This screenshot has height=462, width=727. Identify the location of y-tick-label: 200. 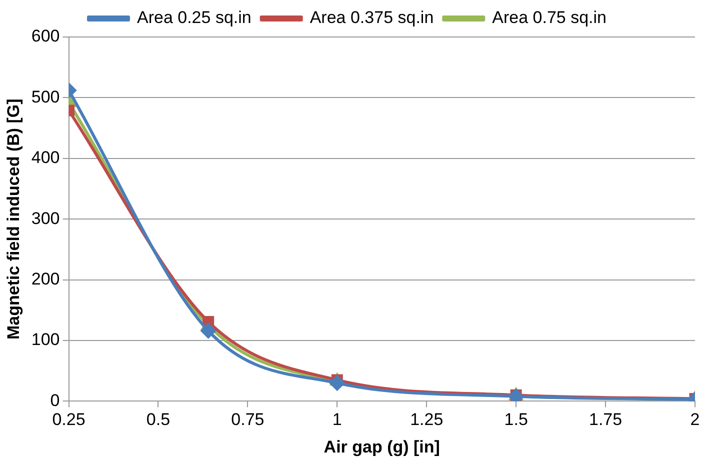
(45, 278).